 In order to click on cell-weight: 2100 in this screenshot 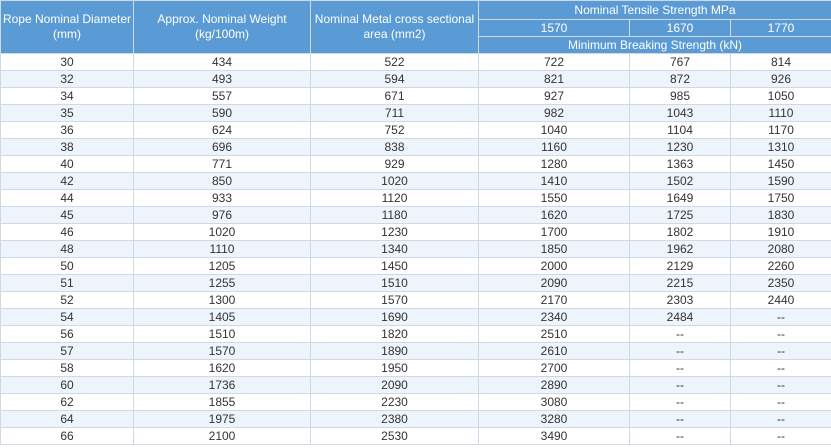, I will do `click(222, 436)`.